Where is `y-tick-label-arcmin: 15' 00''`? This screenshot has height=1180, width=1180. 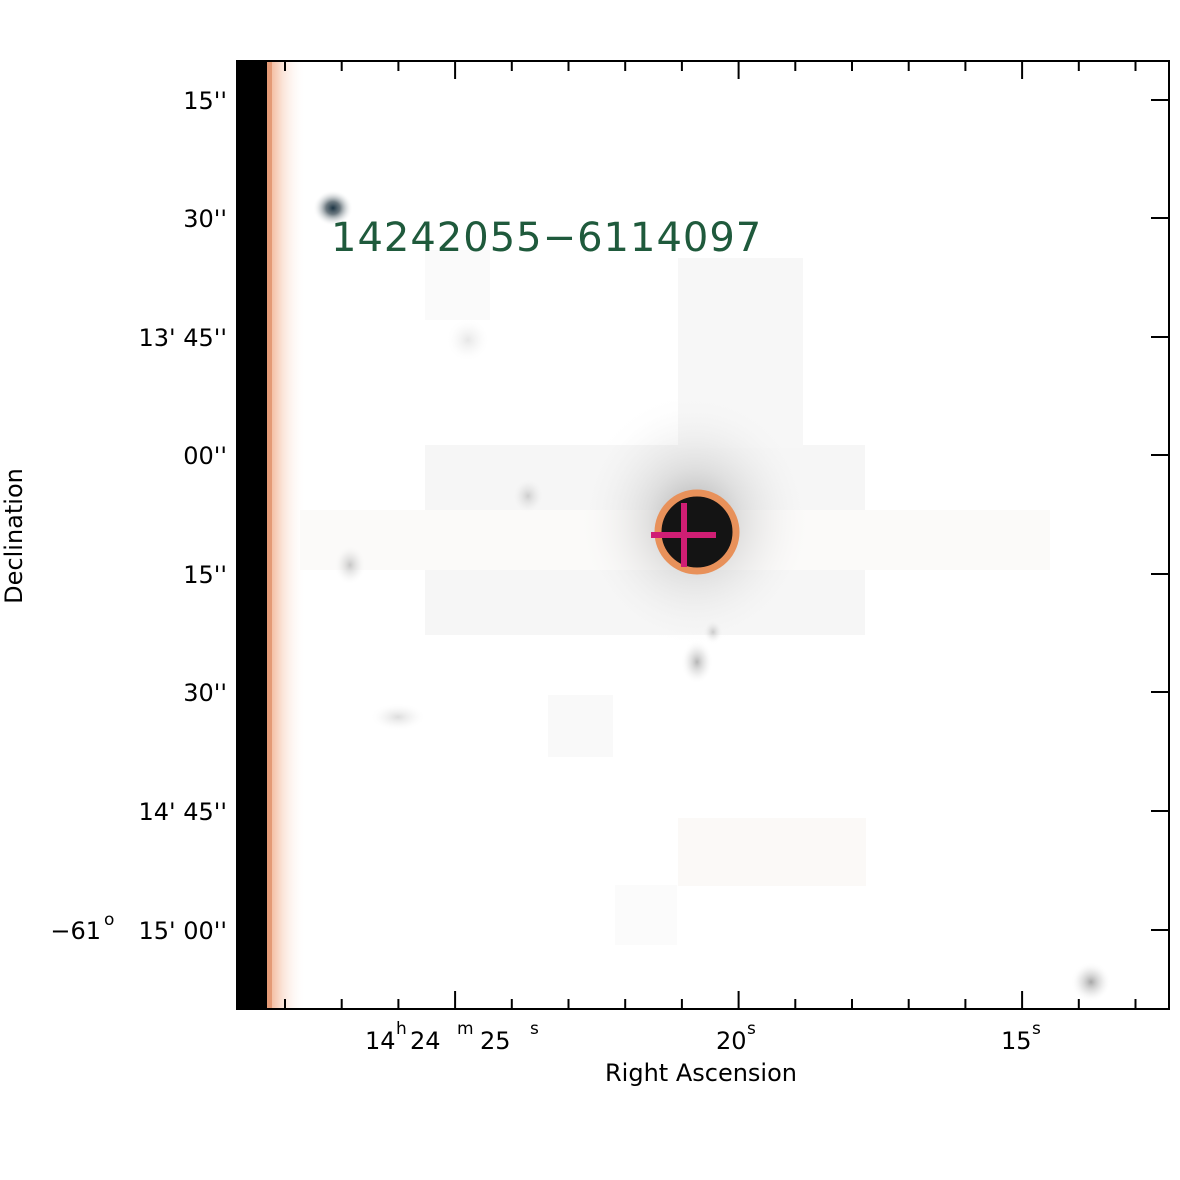
y-tick-label-arcmin: 15' 00'' is located at coordinates (183, 931).